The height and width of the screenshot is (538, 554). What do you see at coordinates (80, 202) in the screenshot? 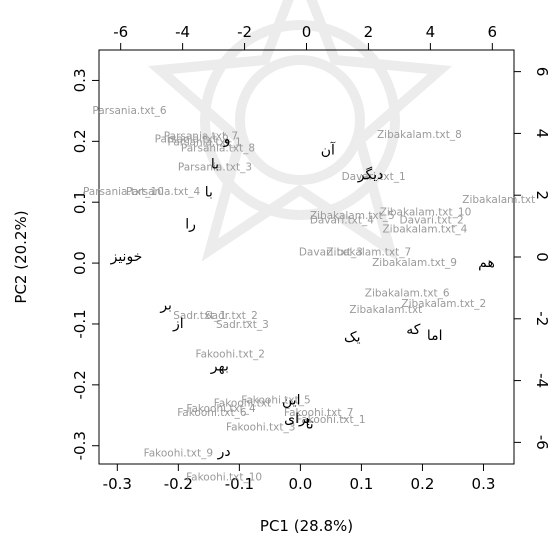
I see `y-tick-label: 0.1` at bounding box center [80, 202].